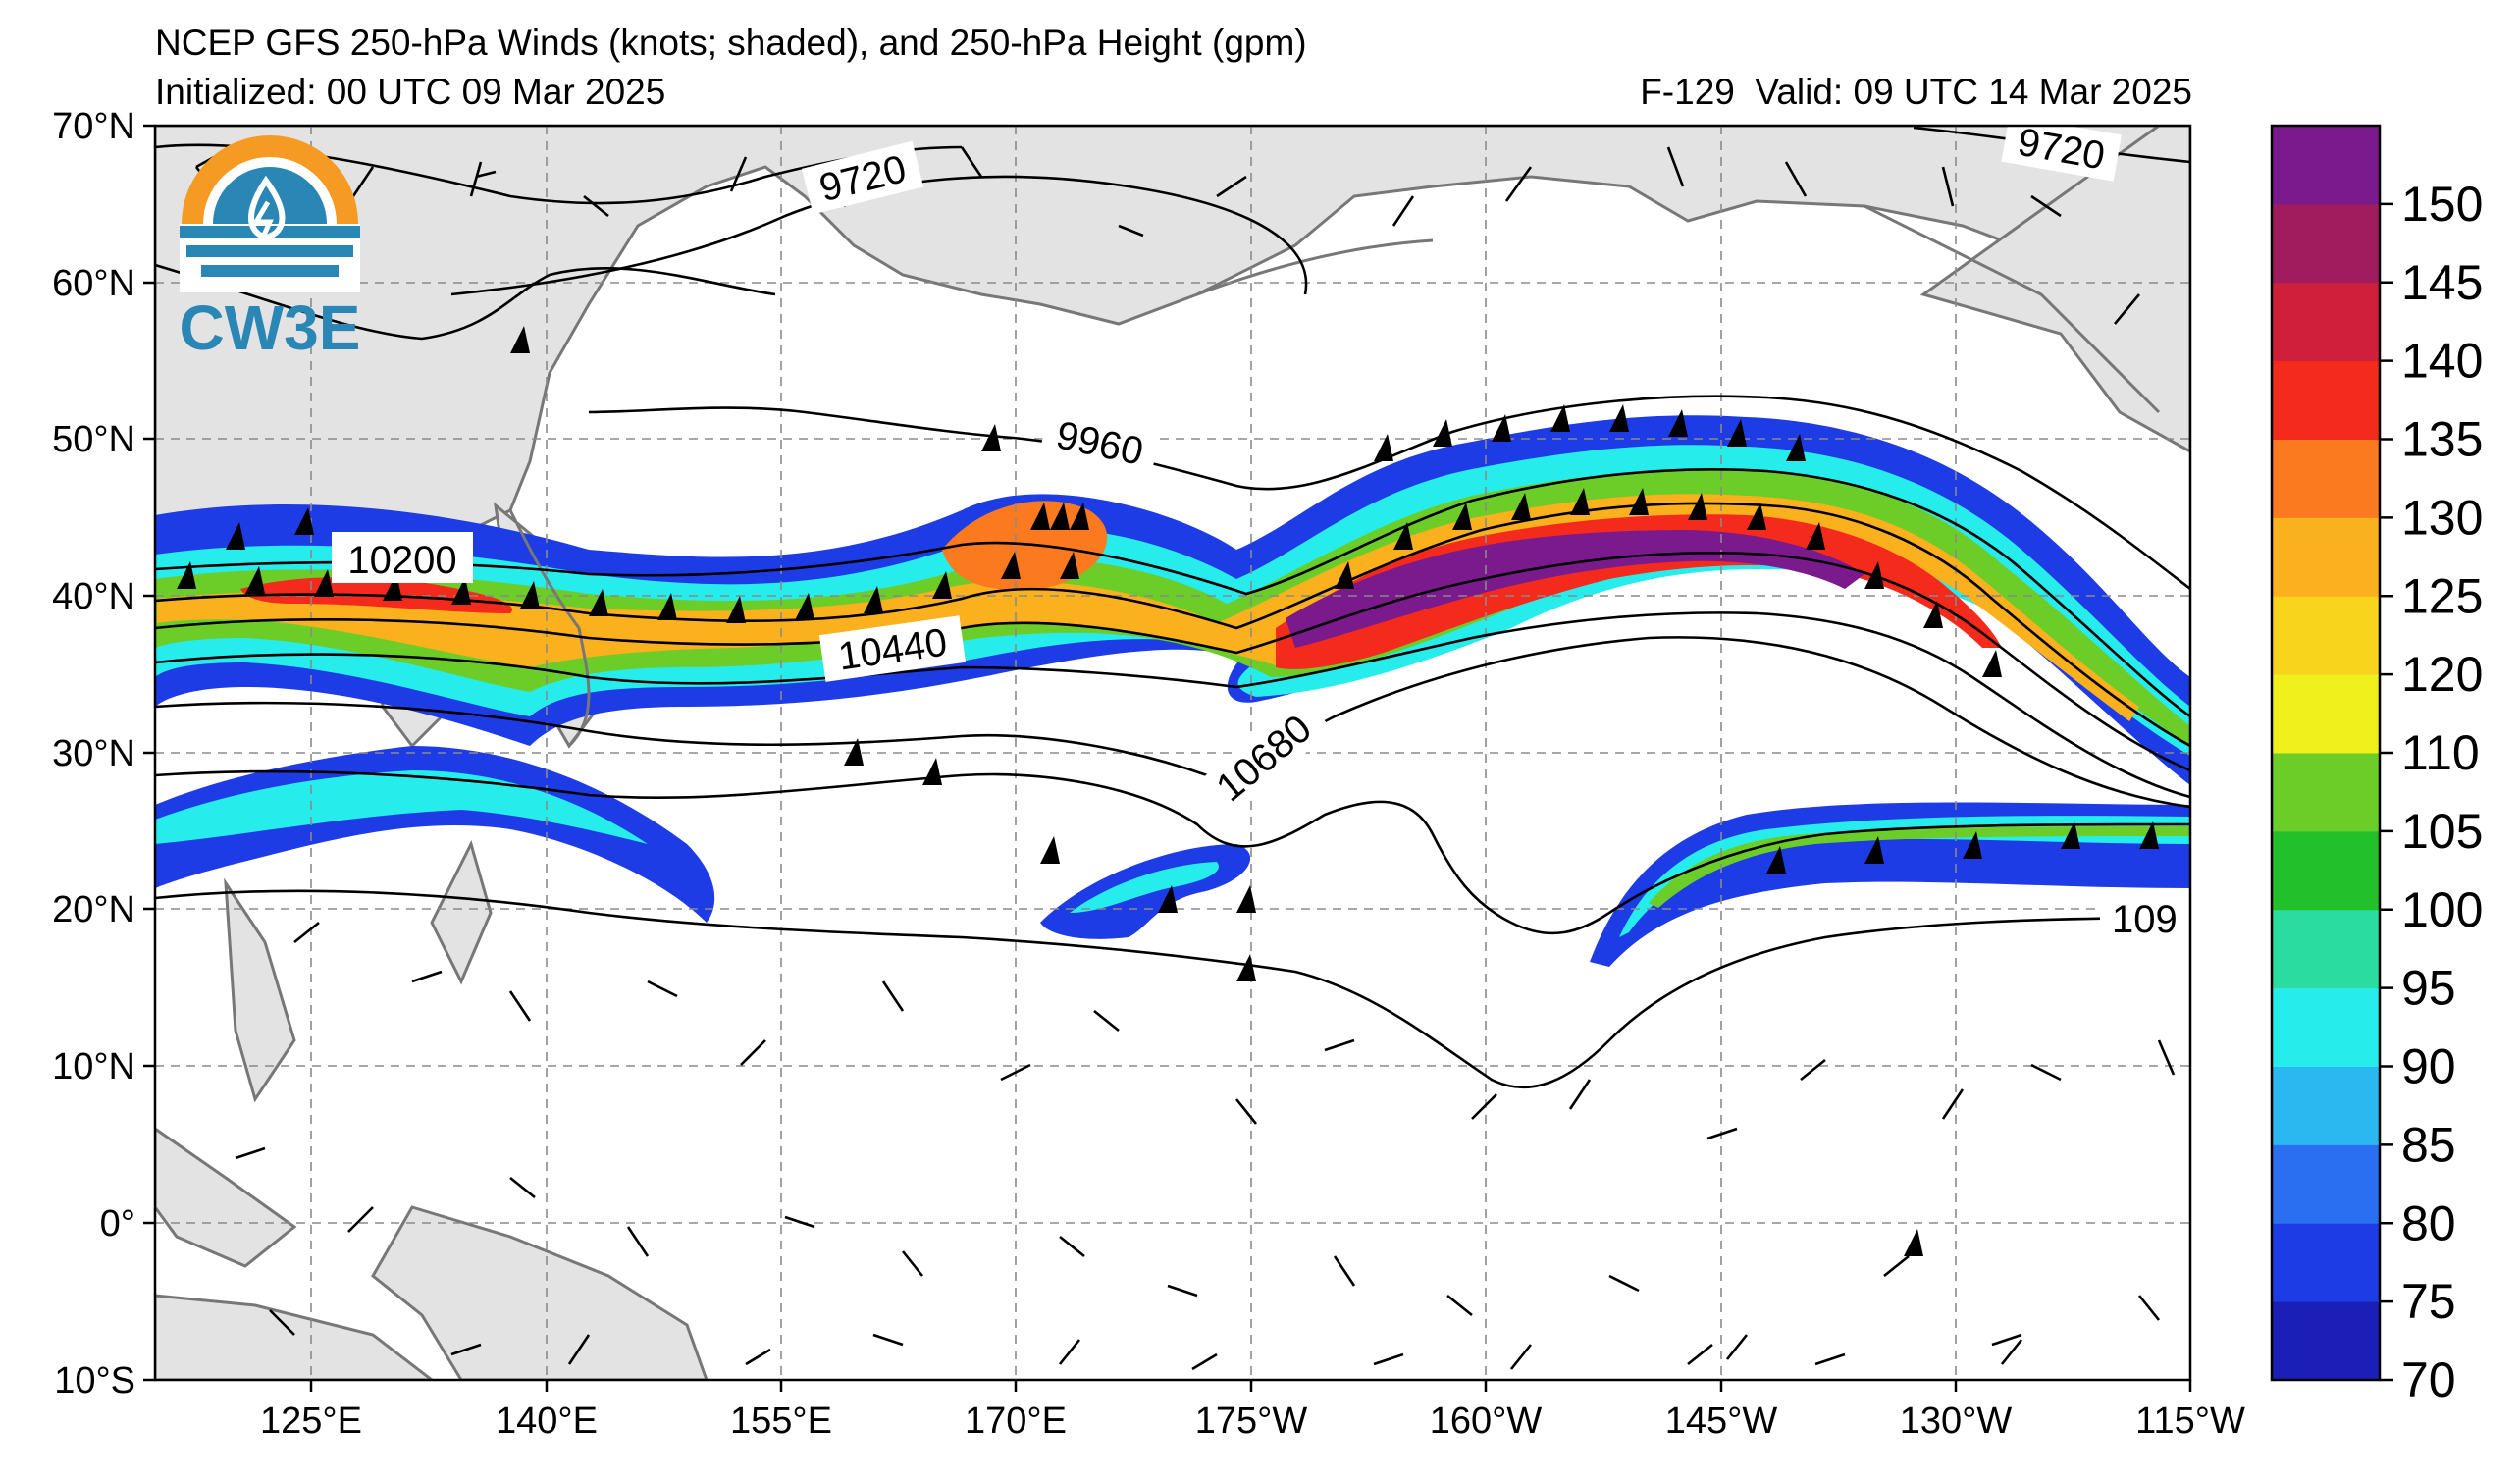 Image resolution: width=2520 pixels, height=1483 pixels. Describe the element at coordinates (93, 909) in the screenshot. I see `lat-label-20n: 20°N` at that location.